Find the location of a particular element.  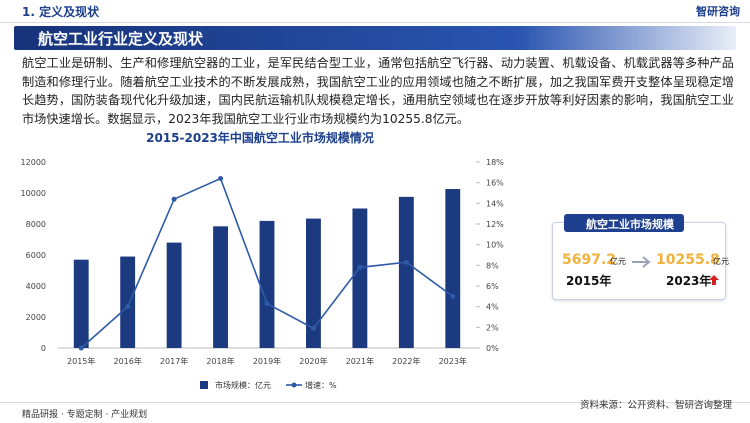

y2-tick-label: 2% is located at coordinates (492, 327).